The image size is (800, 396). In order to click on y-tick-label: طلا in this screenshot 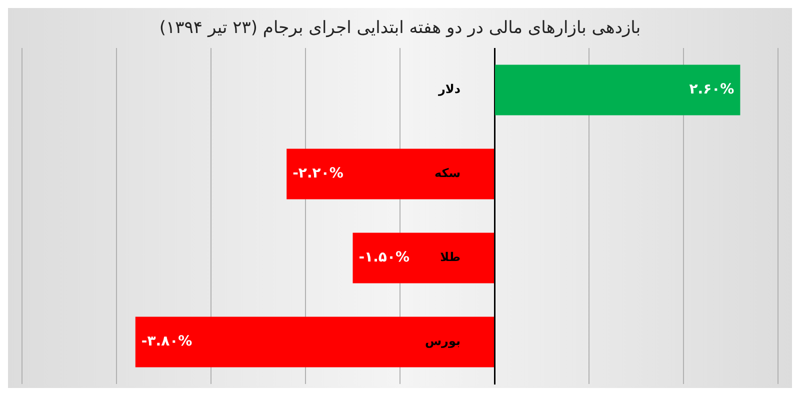, I will do `click(450, 257)`.